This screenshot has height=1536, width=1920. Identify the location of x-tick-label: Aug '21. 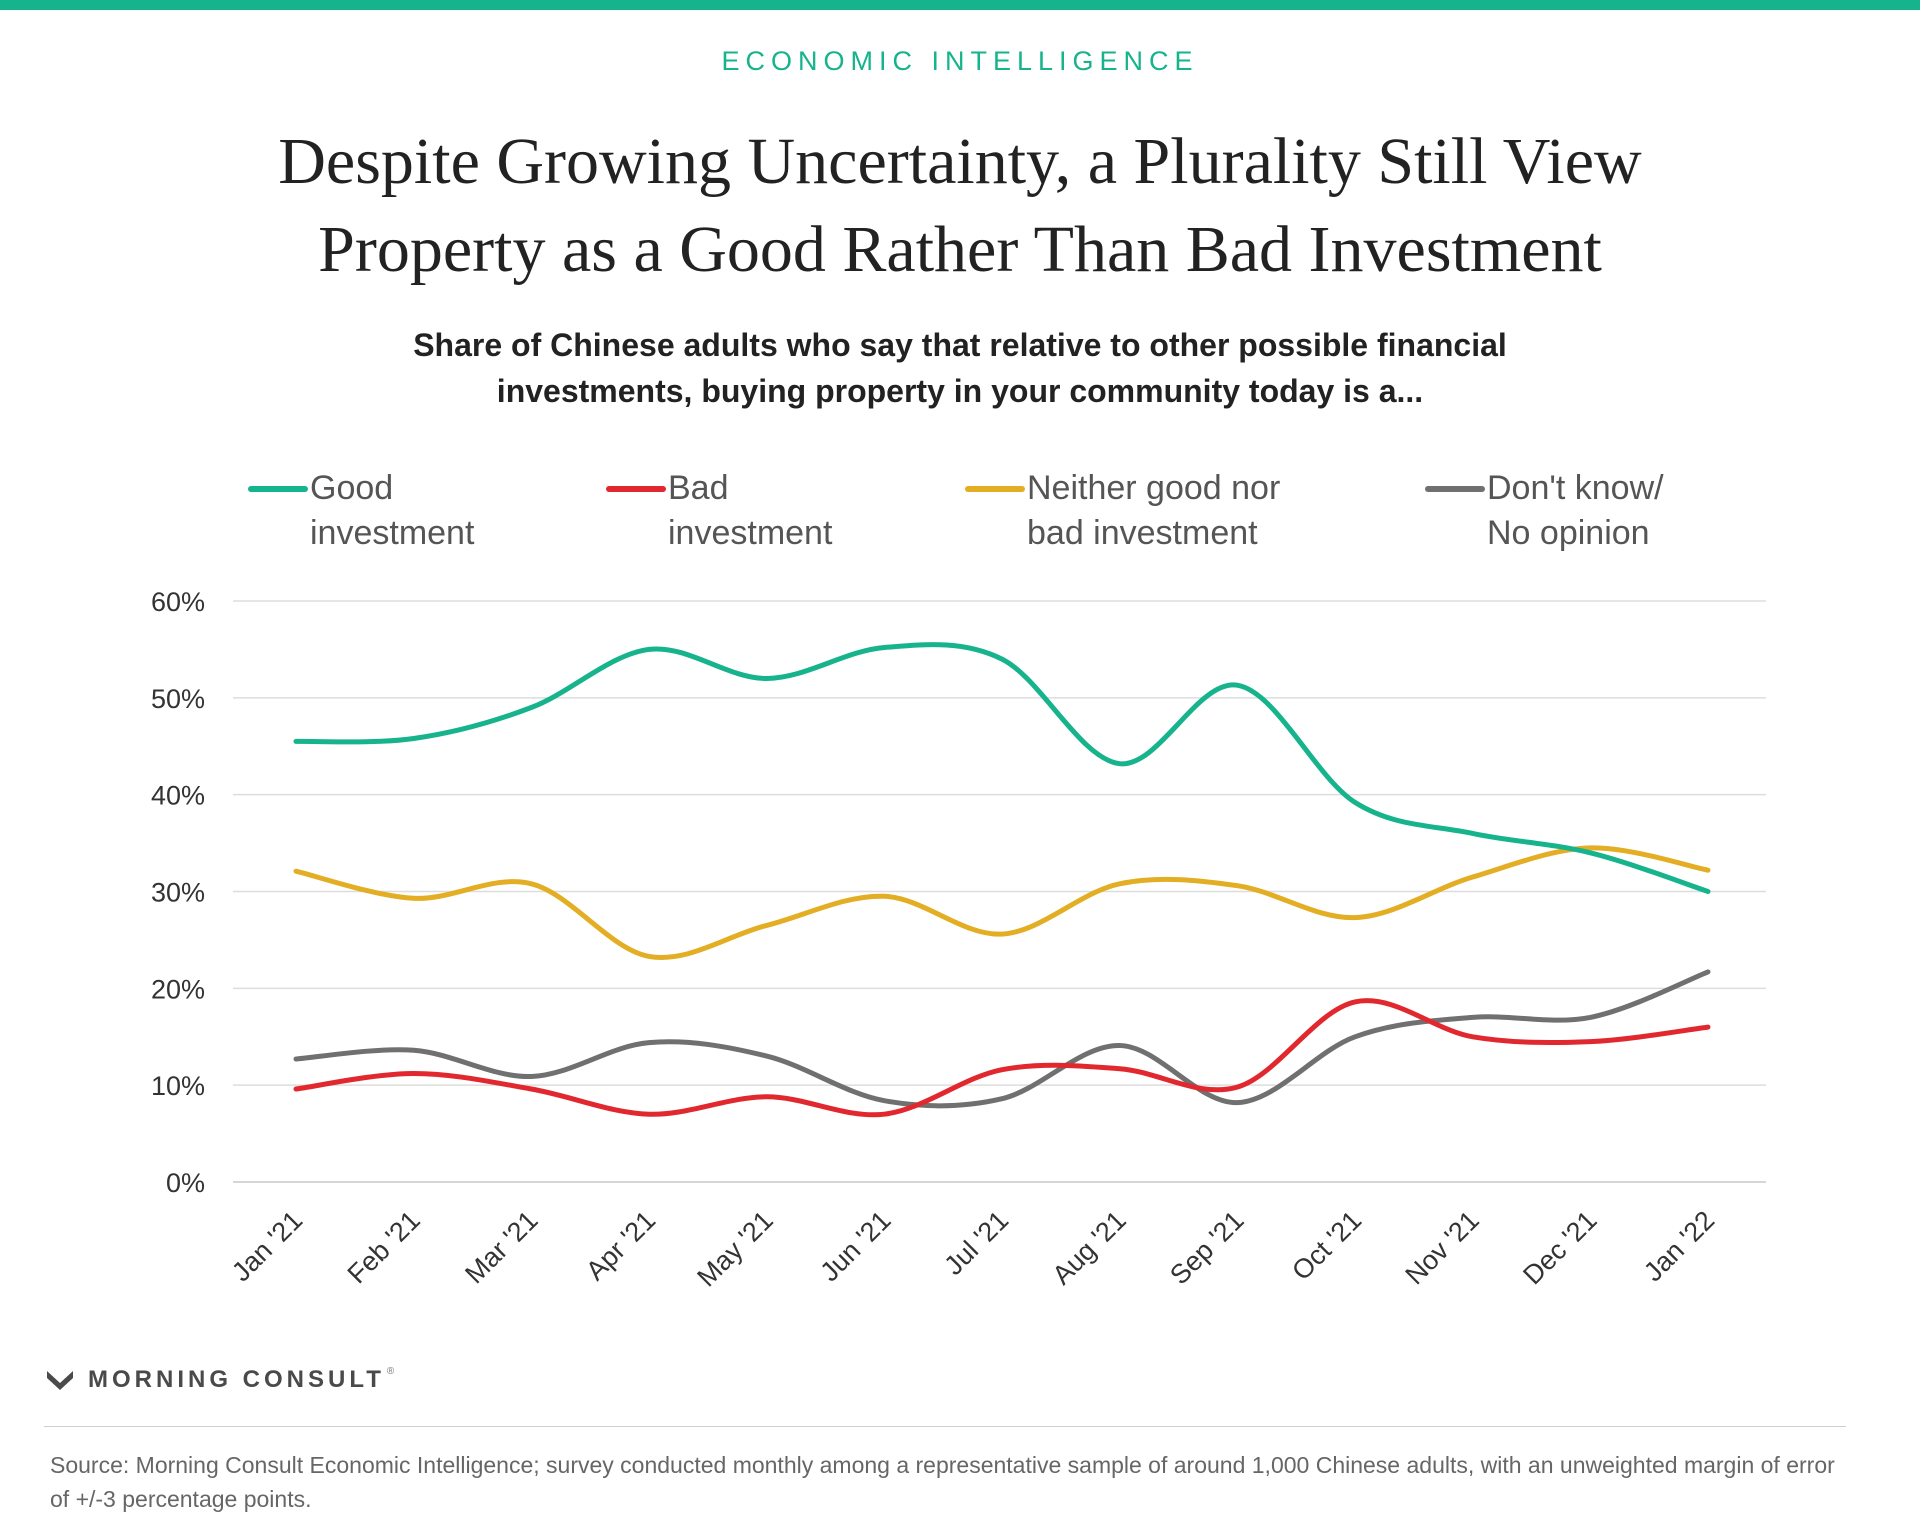
(1089, 1247).